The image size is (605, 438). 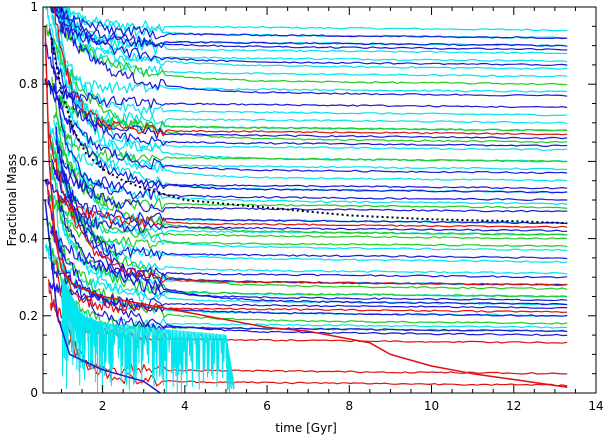 What do you see at coordinates (34, 7) in the screenshot?
I see `y-tick-label: 1` at bounding box center [34, 7].